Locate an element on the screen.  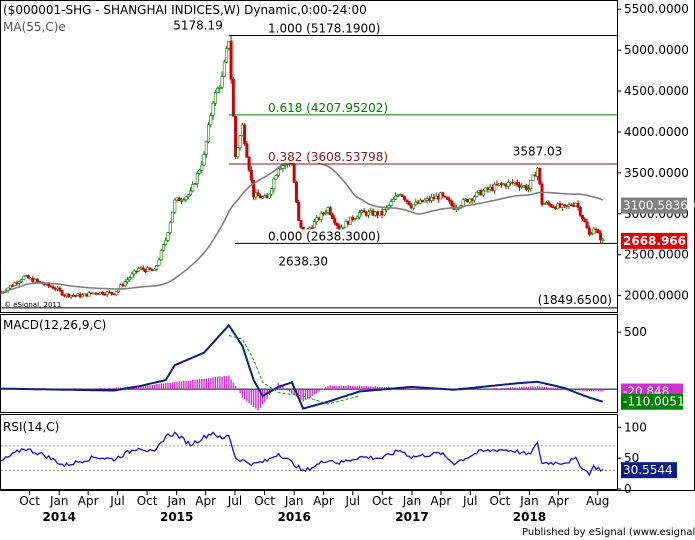
price-axis-label: 5500.0000 is located at coordinates (656, 9).